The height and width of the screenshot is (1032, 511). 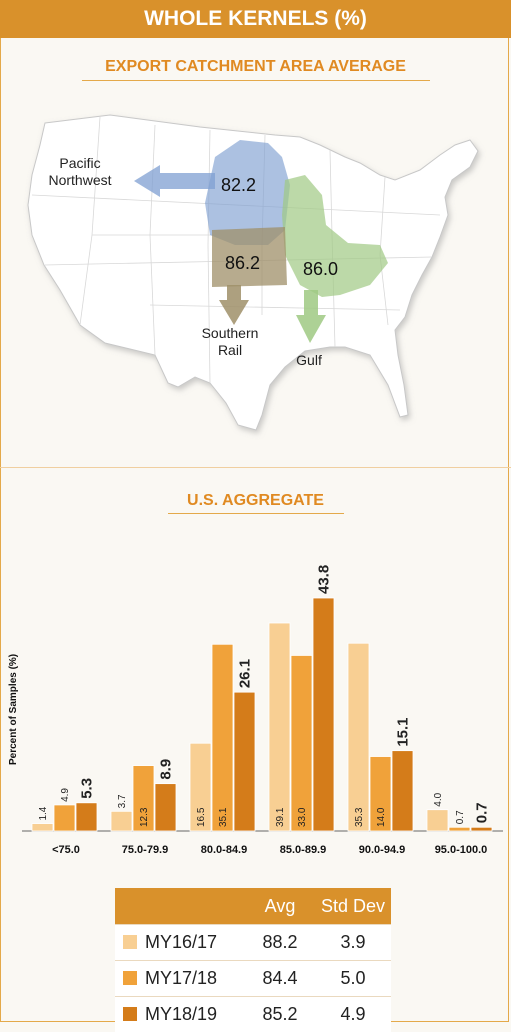 I want to click on data-label: 1.4, so click(x=43, y=813).